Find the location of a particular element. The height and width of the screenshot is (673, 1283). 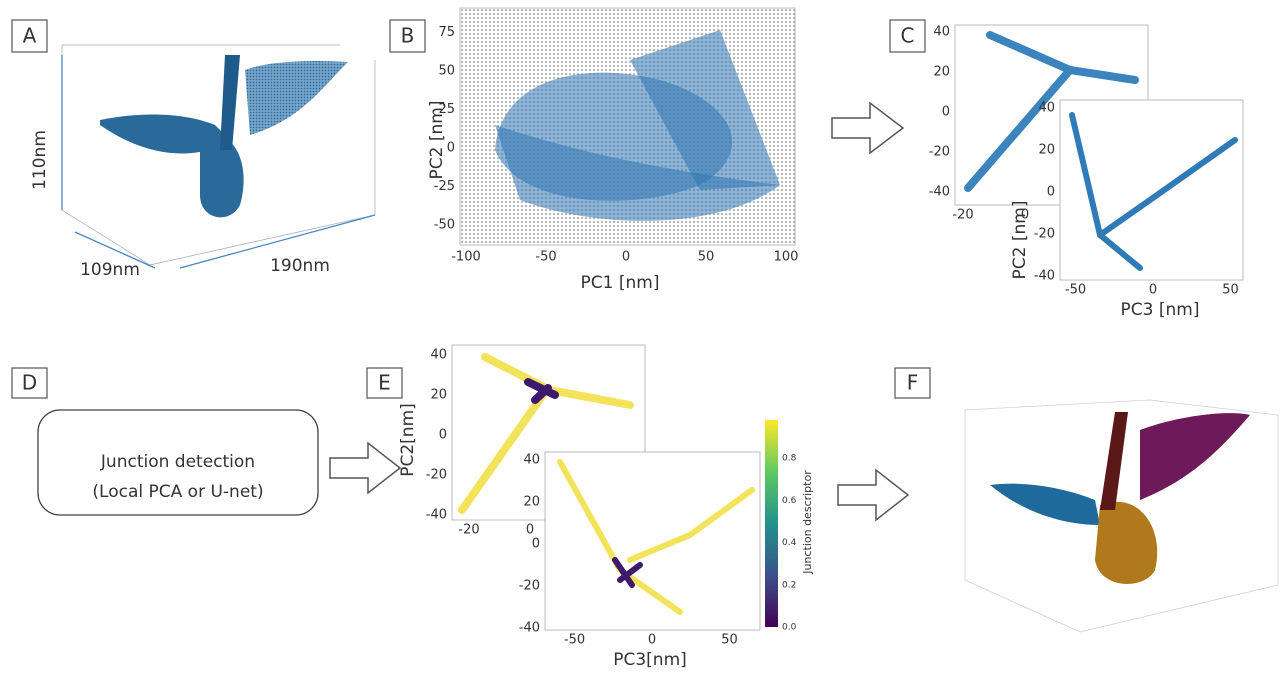

panel-label: C is located at coordinates (908, 36).